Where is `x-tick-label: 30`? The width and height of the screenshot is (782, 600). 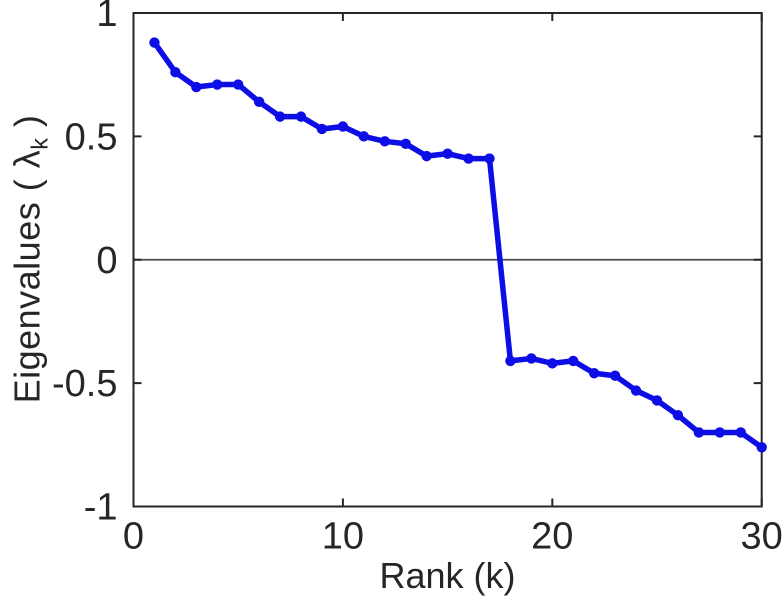
x-tick-label: 30 is located at coordinates (761, 537).